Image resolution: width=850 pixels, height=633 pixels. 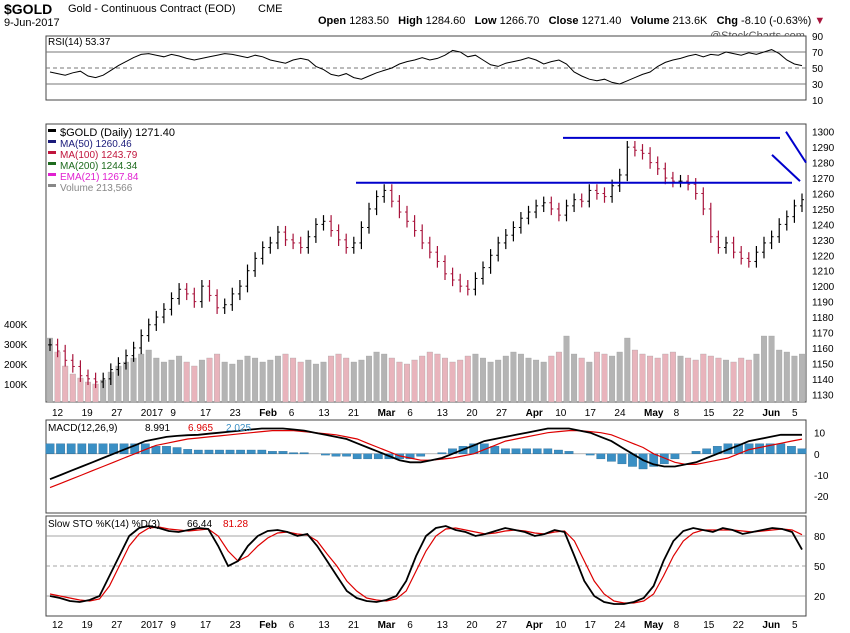 I want to click on x-tick-label-bottom: 17, so click(x=206, y=625).